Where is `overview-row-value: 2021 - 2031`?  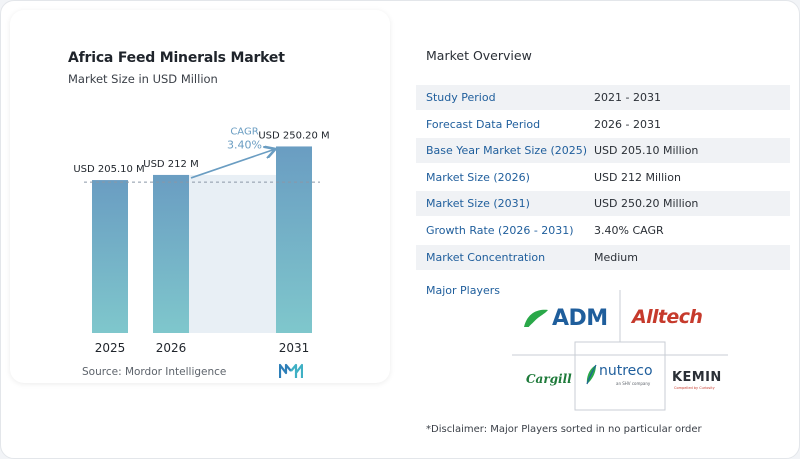
overview-row-value: 2021 - 2031 is located at coordinates (627, 97).